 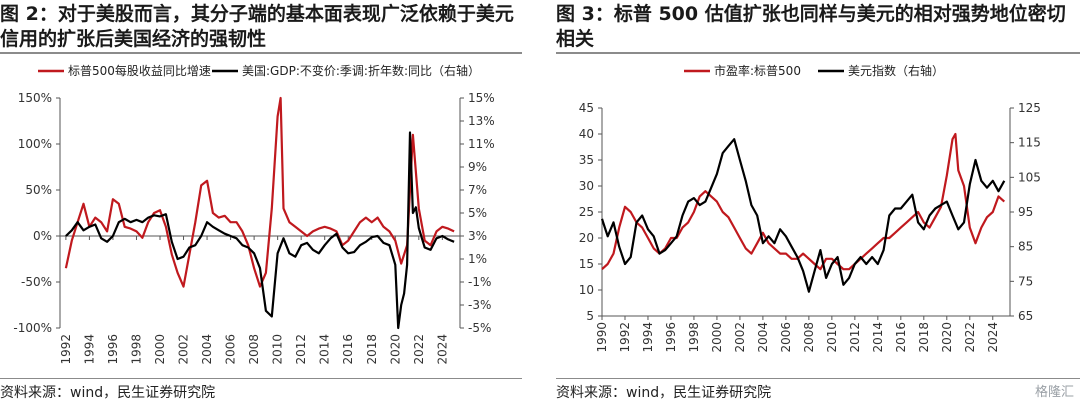 What do you see at coordinates (261, 378) in the screenshot?
I see `left-bottom-rule` at bounding box center [261, 378].